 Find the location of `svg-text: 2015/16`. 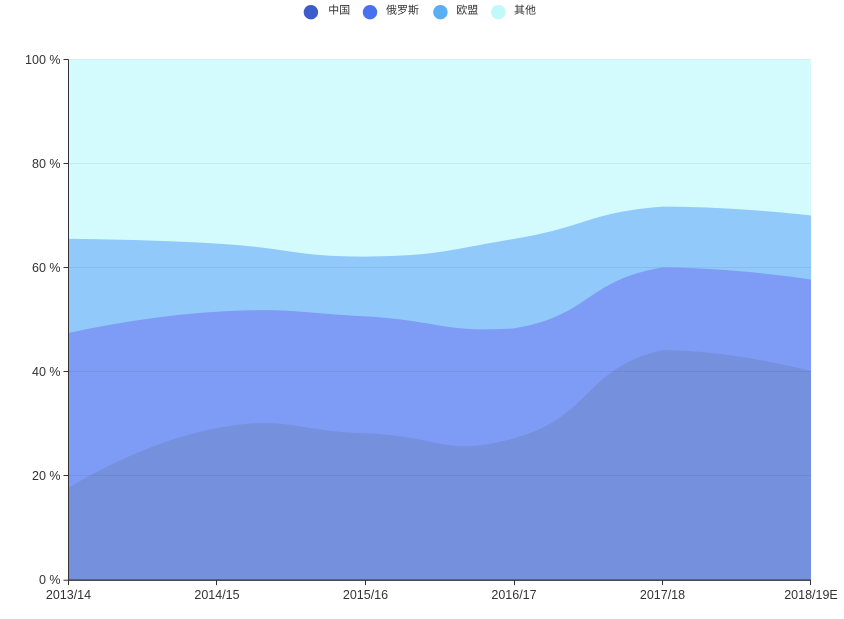

svg-text: 2015/16 is located at coordinates (365, 595).